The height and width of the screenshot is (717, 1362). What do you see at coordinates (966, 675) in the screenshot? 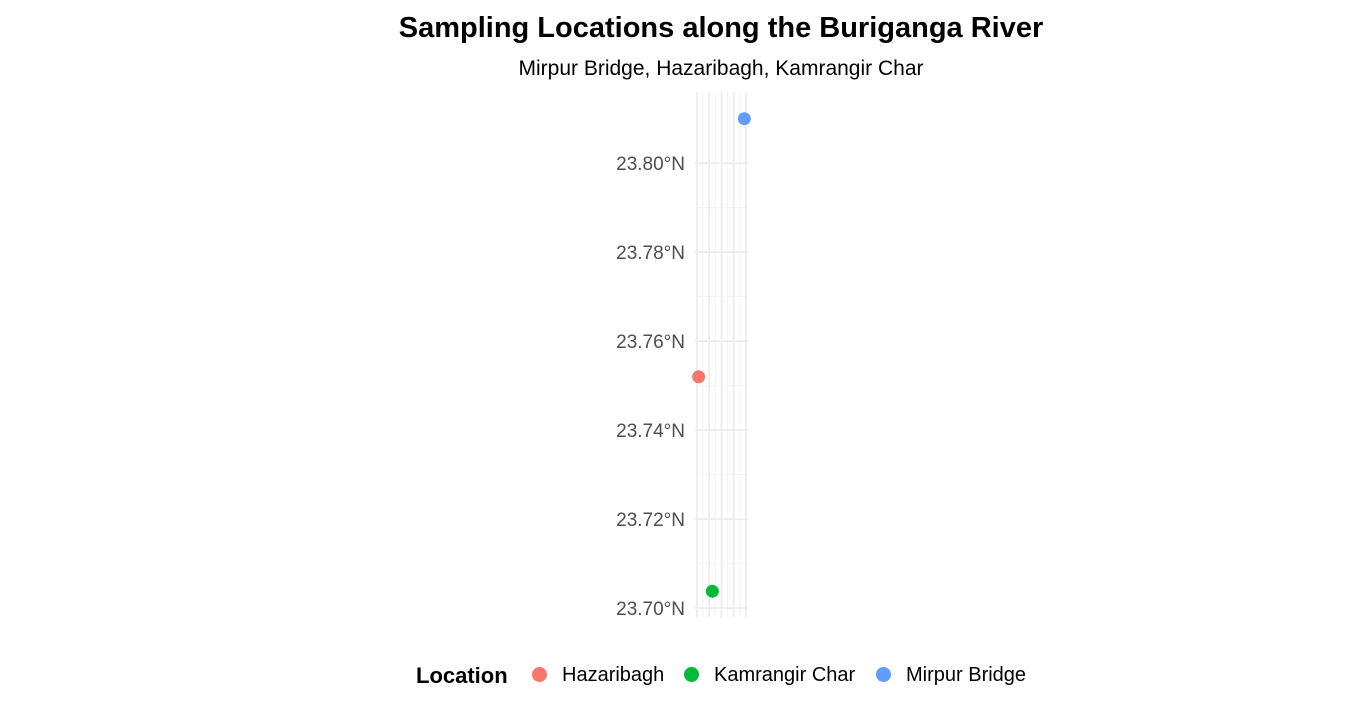
I see `legend-label-mirpur-bridge: Mirpur Bridge` at bounding box center [966, 675].